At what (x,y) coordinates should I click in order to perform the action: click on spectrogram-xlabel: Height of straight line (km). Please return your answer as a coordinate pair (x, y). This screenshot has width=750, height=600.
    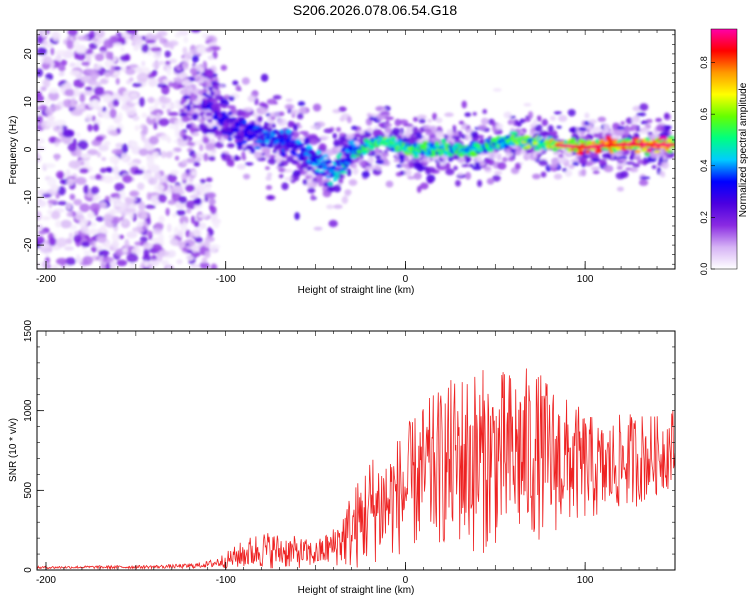
    Looking at the image, I should click on (356, 290).